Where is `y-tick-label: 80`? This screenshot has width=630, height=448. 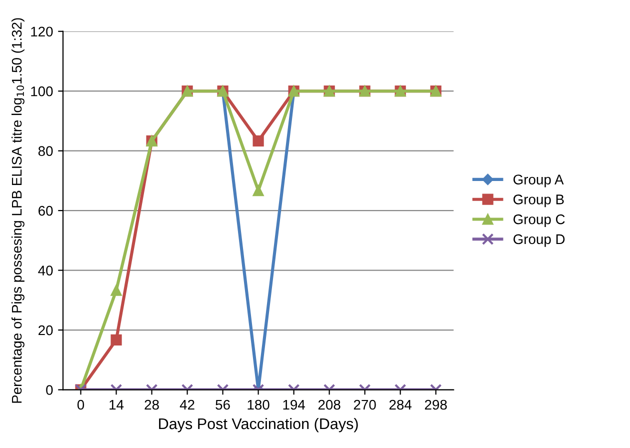
y-tick-label: 80 is located at coordinates (45, 151).